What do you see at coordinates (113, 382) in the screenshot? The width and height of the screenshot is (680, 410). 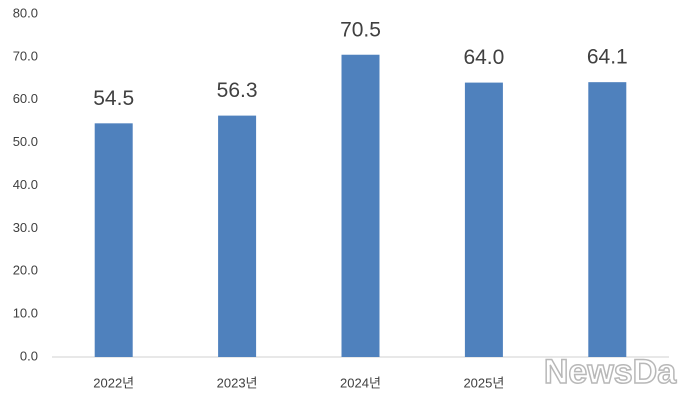 I see `x-tick-label: 2022년` at bounding box center [113, 382].